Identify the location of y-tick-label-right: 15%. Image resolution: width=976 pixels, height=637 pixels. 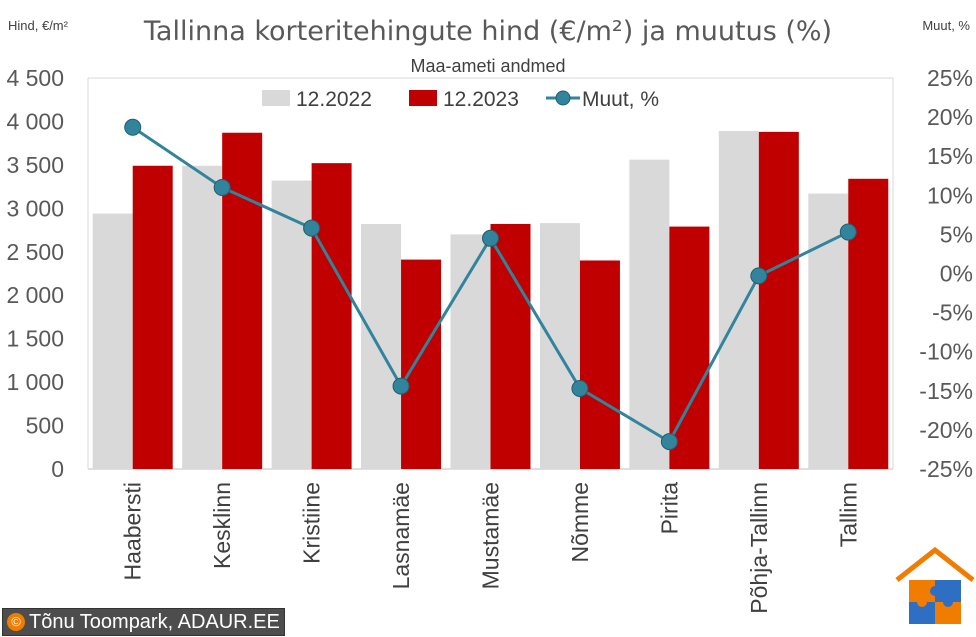
(950, 156).